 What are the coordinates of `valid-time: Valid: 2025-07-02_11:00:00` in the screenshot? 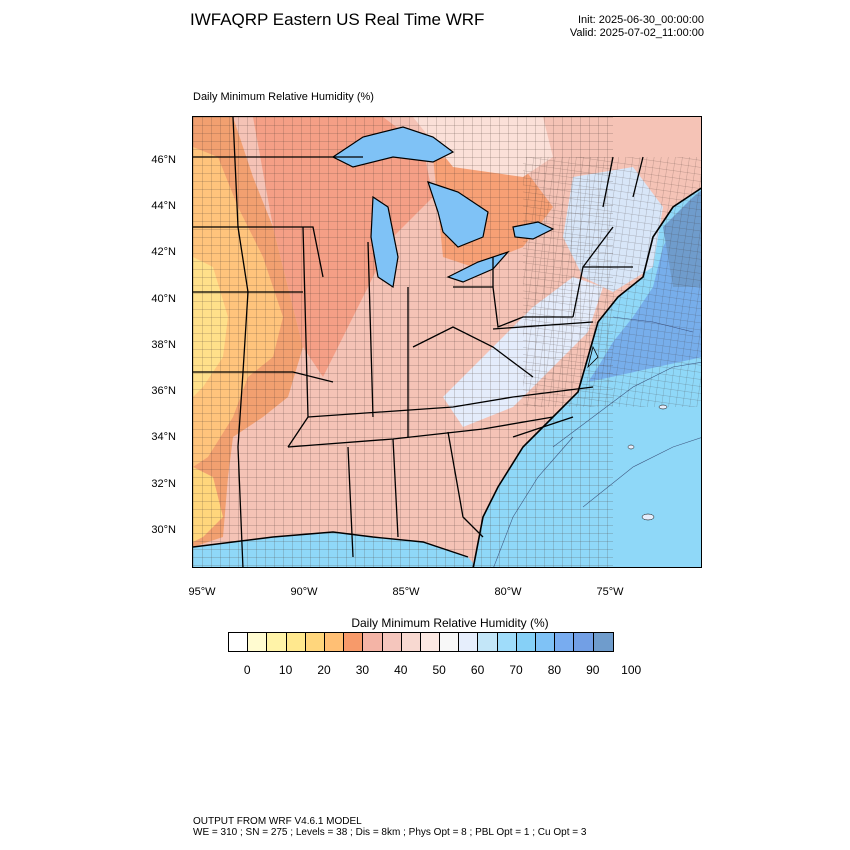 It's located at (636, 33).